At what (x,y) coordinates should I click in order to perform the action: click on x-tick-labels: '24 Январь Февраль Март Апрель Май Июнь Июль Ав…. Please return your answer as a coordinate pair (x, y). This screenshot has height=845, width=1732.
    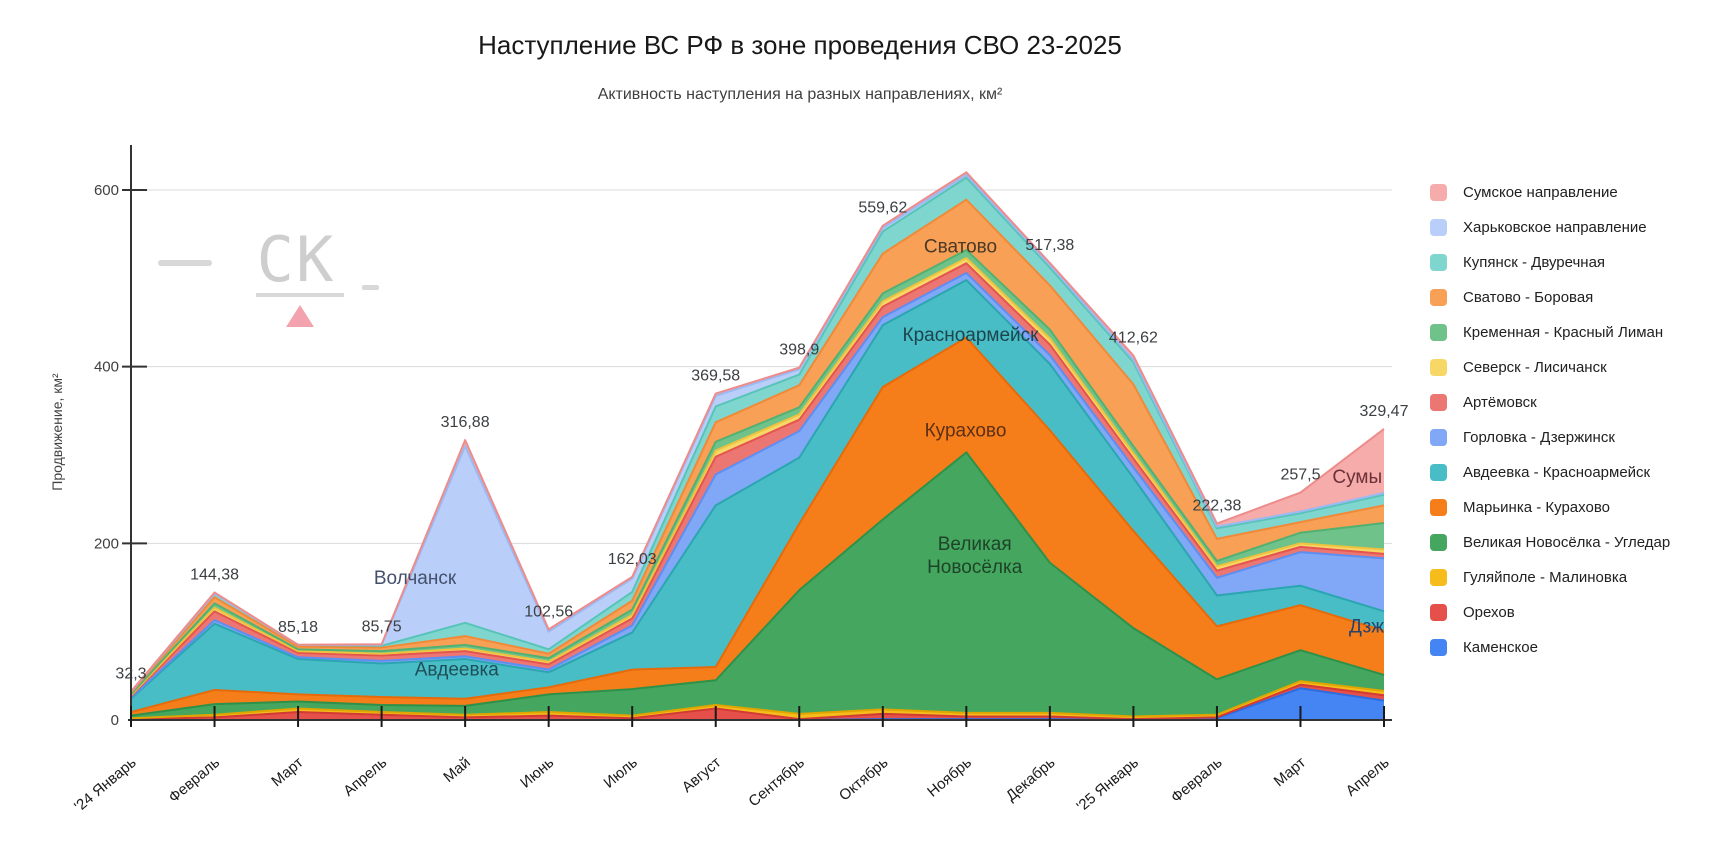
    Looking at the image, I should click on (732, 784).